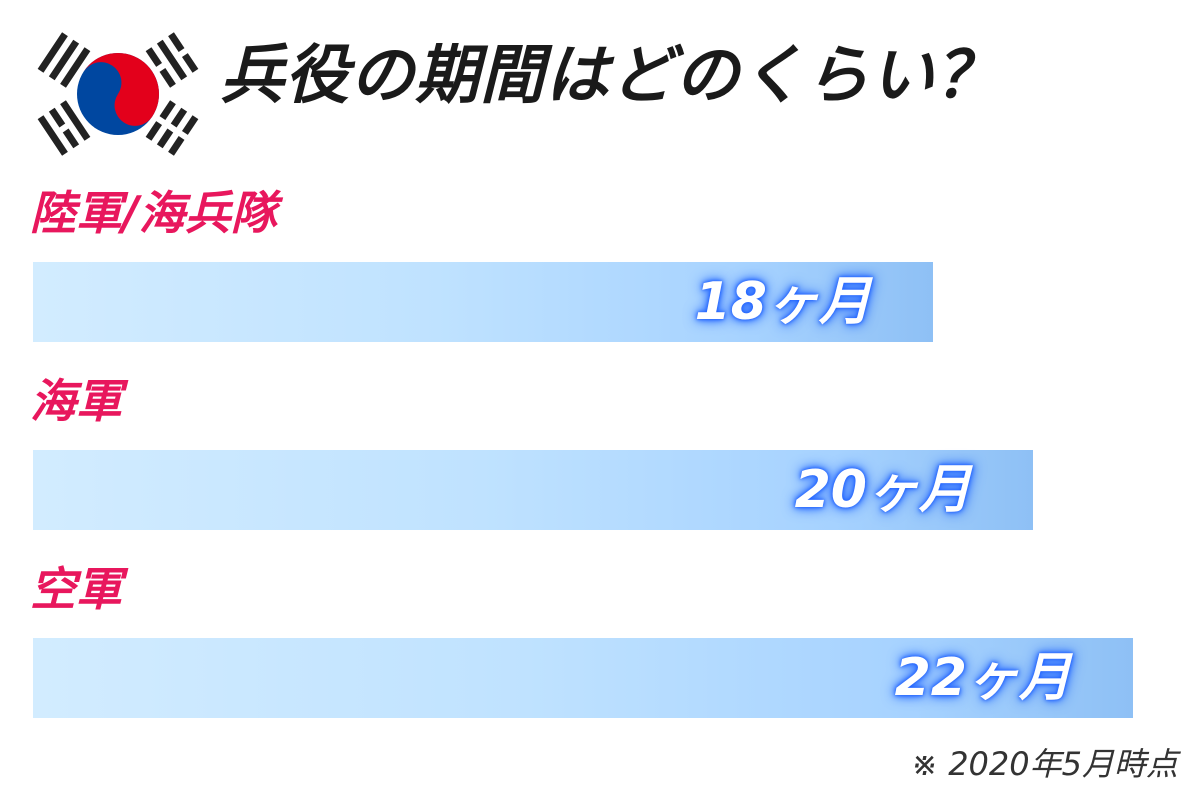 The width and height of the screenshot is (1200, 800). What do you see at coordinates (153, 213) in the screenshot?
I see `category-label: 陸軍/海兵隊` at bounding box center [153, 213].